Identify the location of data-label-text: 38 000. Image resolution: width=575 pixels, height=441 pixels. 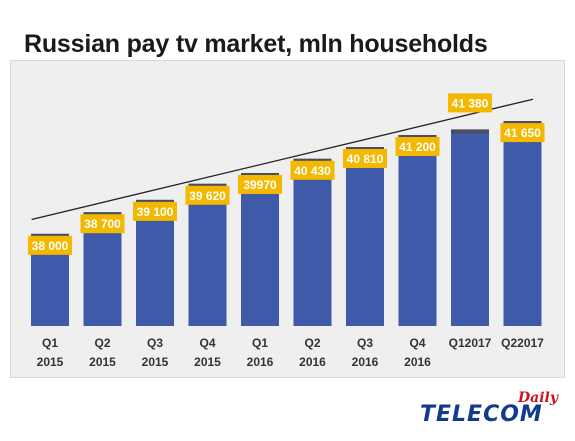
(50, 246).